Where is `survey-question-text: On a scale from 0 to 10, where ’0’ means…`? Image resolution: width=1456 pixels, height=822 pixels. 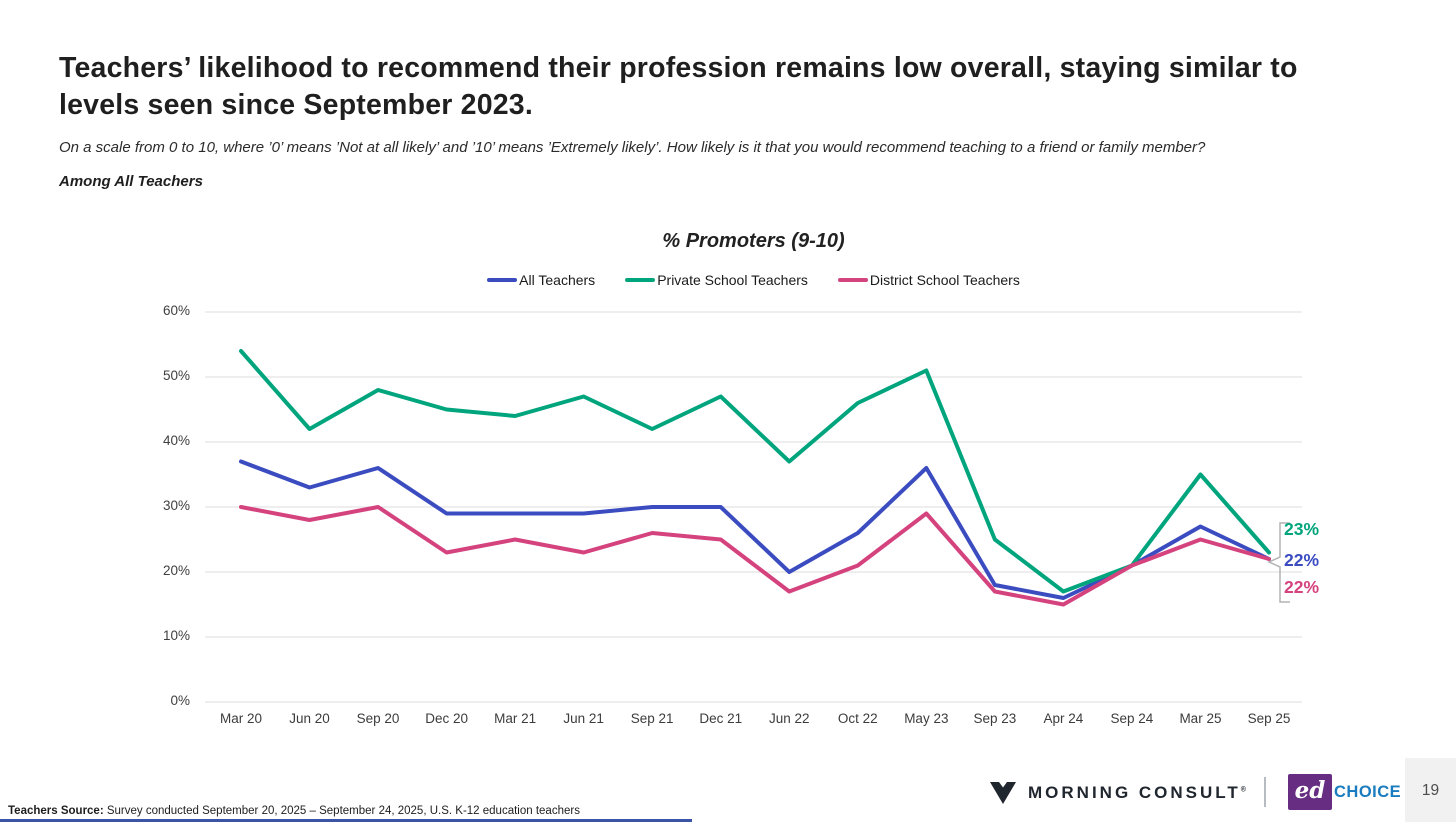
survey-question-text: On a scale from 0 to 10, where ’0’ means… is located at coordinates (632, 147).